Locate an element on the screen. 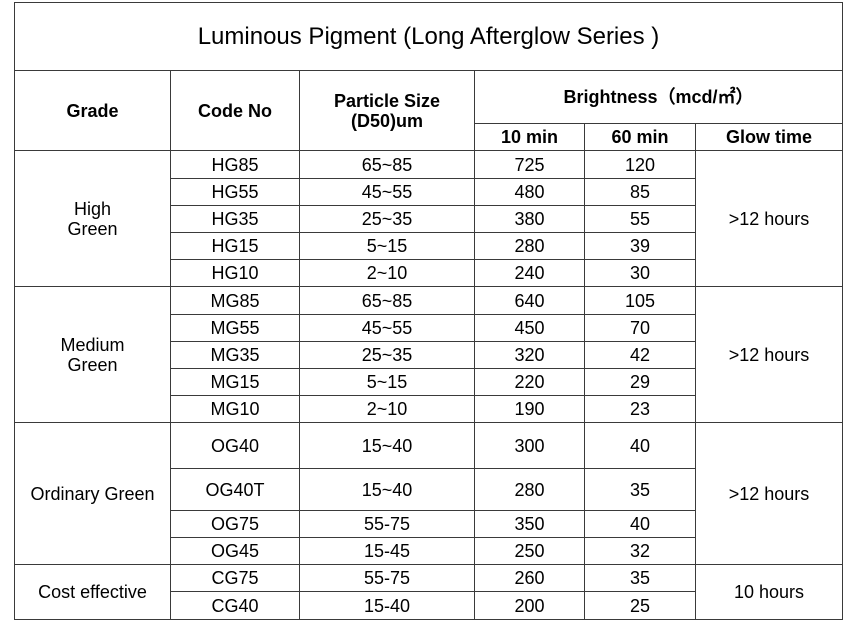 This screenshot has width=860, height=624. brightness-10-min-cell: 450 is located at coordinates (529, 328).